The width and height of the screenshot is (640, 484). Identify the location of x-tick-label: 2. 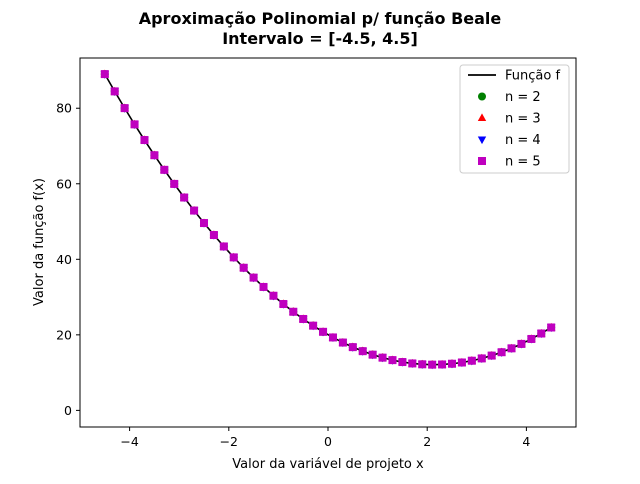
(427, 441).